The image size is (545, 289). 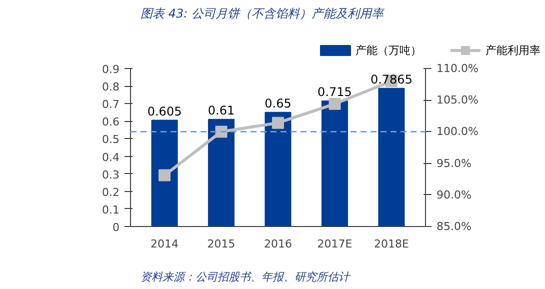 I want to click on legend-label: 产能利用率, so click(x=513, y=50).